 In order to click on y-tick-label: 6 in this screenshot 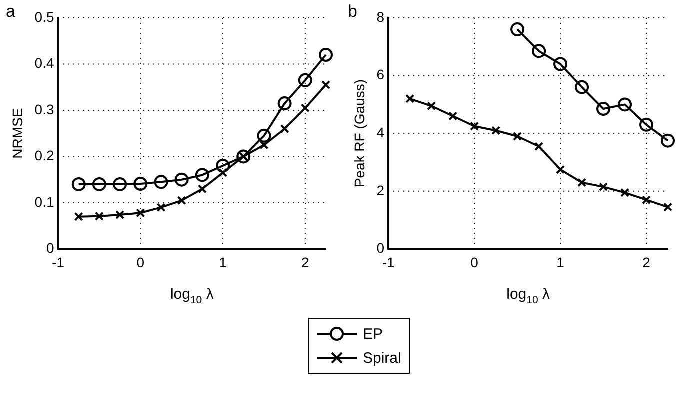, I will do `click(380, 74)`.